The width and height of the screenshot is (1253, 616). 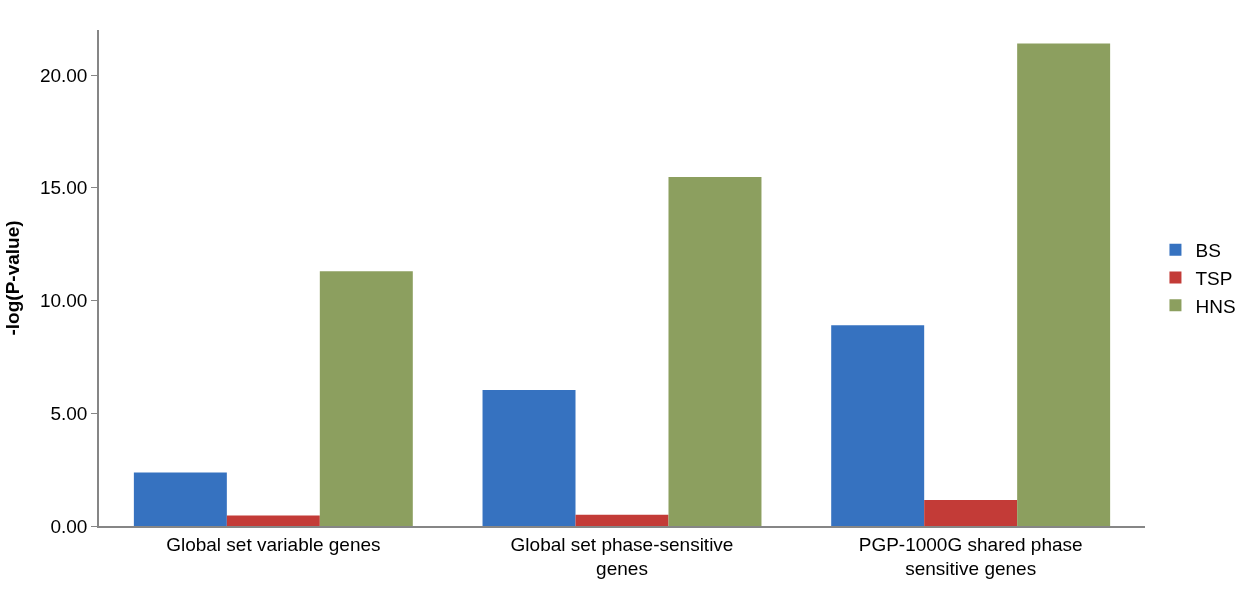 I want to click on y-tick-label: 20.00, so click(x=63, y=75).